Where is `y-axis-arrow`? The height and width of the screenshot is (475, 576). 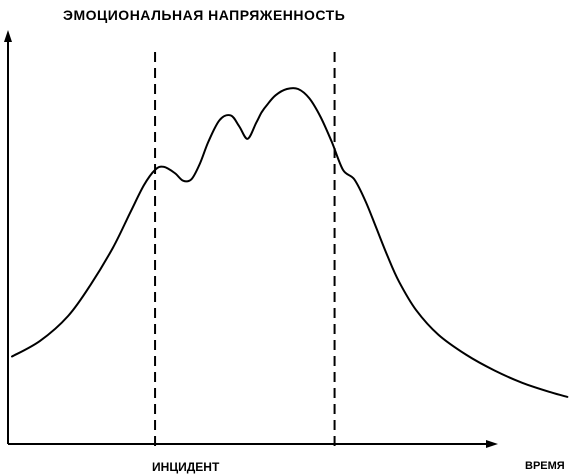 y-axis-arrow is located at coordinates (8, 36).